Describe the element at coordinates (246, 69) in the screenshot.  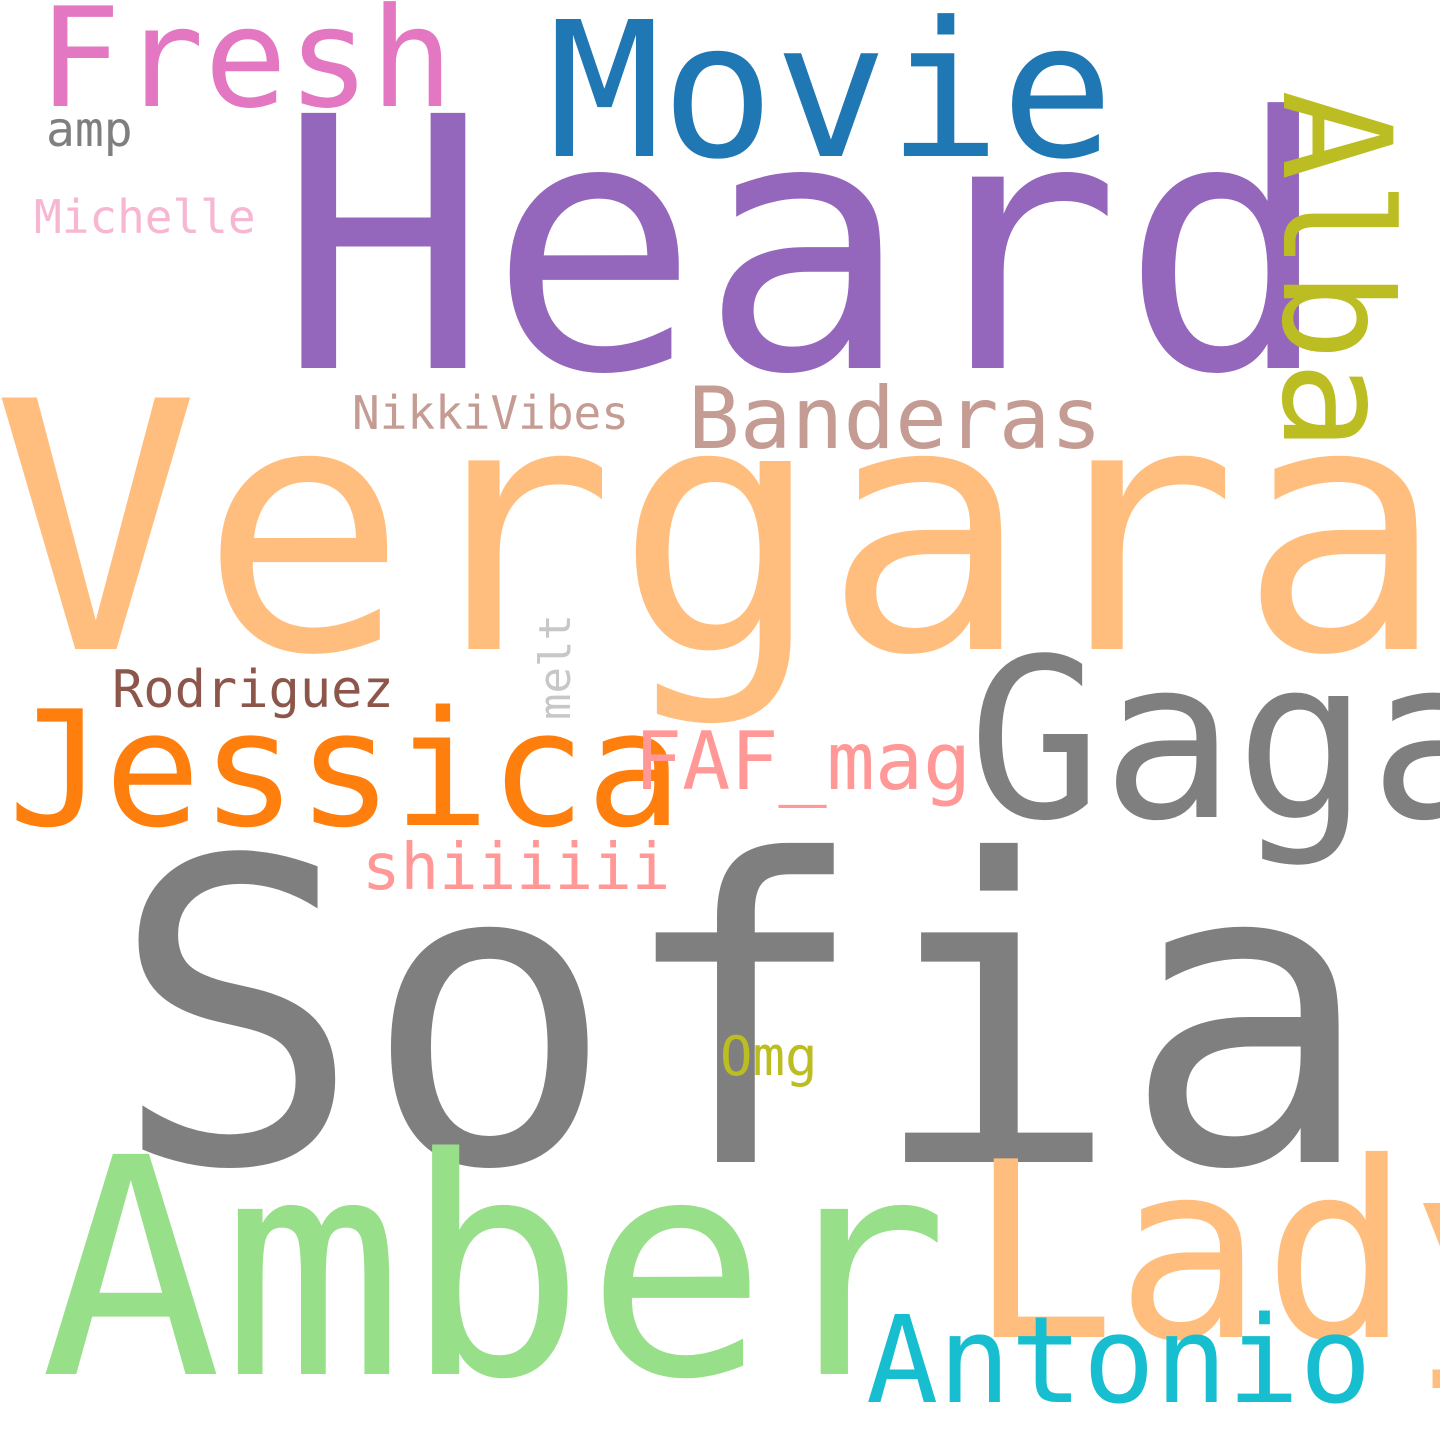
I see `word-fresh: Fresh` at that location.